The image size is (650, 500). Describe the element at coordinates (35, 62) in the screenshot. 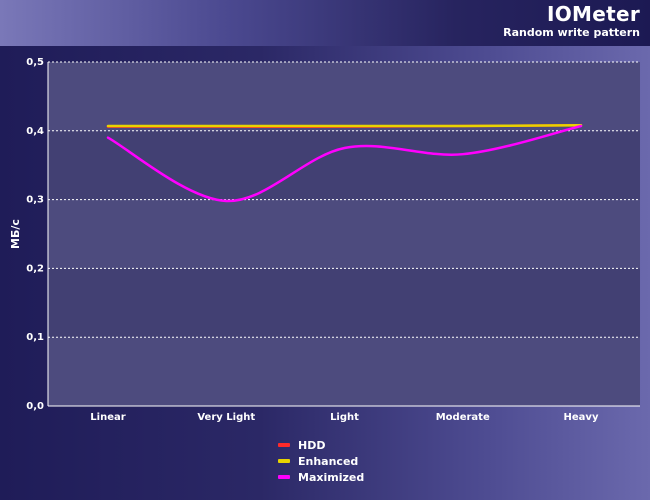

I see `y-tick-label: 0,5` at that location.